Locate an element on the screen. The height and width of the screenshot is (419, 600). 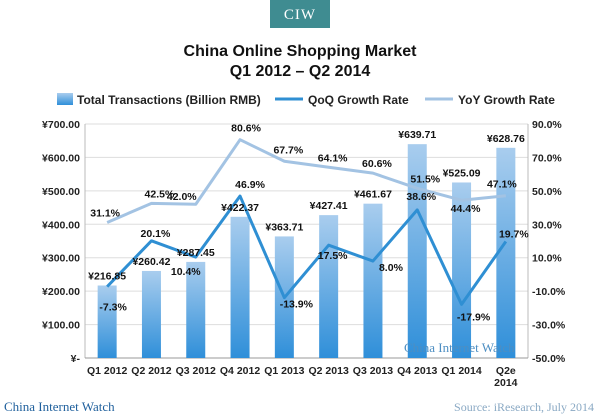
yoy-line is located at coordinates (306, 181).